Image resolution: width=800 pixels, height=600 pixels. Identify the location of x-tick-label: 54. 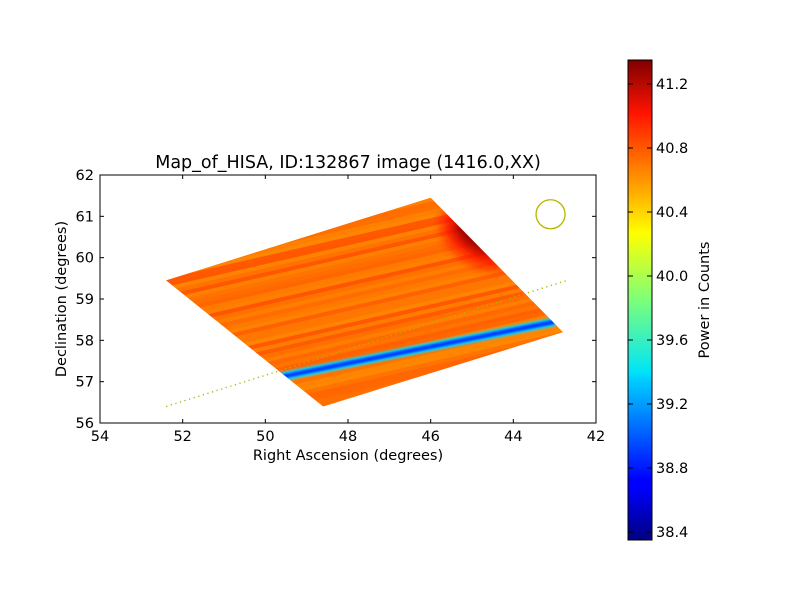
(100, 437).